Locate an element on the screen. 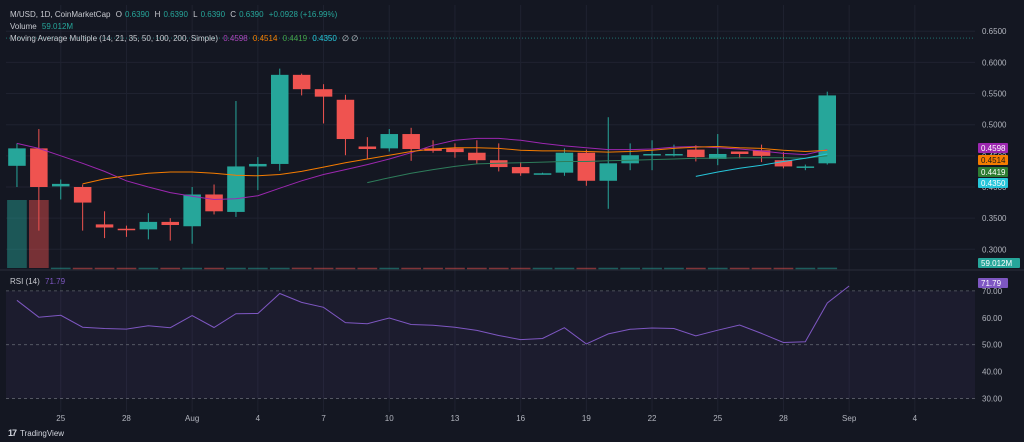  volume-value-badge-text: 59.012M is located at coordinates (996, 263).